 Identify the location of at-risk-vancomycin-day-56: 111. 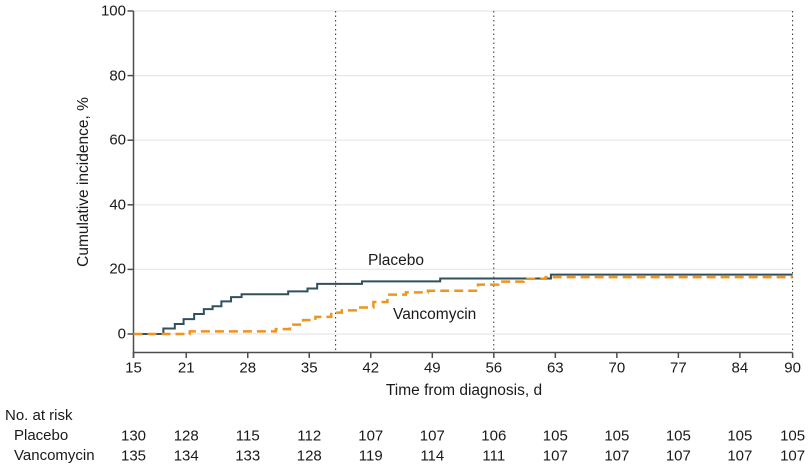
(494, 455).